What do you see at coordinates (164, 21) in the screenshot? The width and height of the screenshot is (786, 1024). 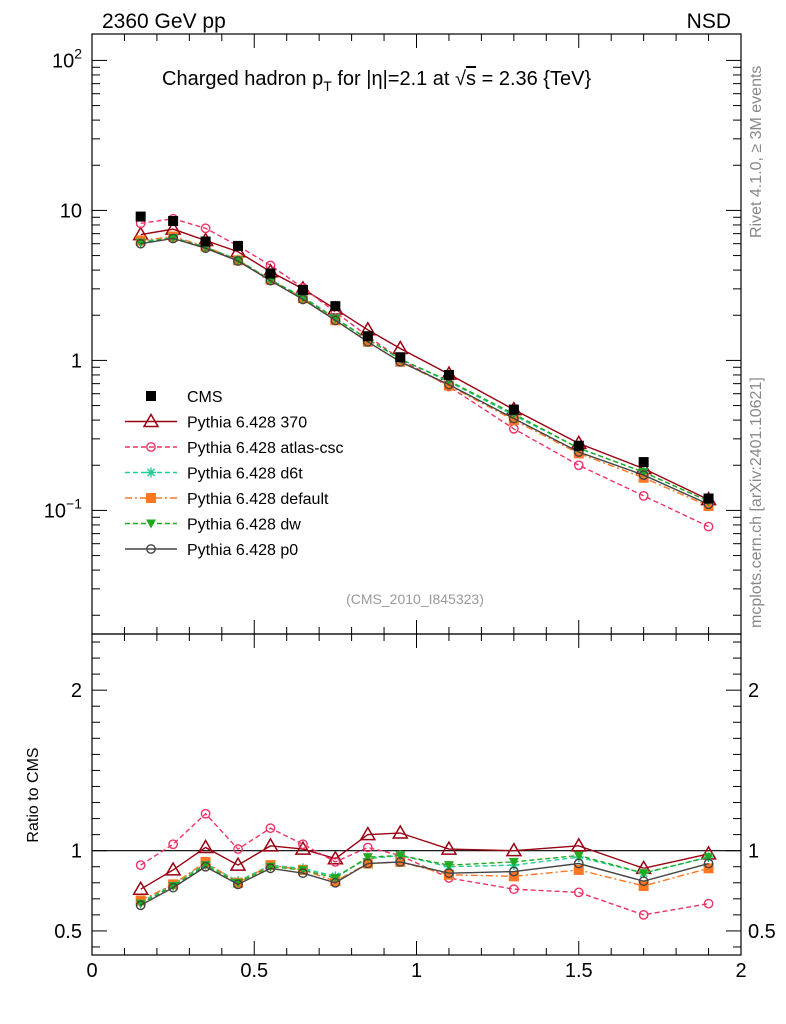 I see `energy-label: 2360 GeV pp` at bounding box center [164, 21].